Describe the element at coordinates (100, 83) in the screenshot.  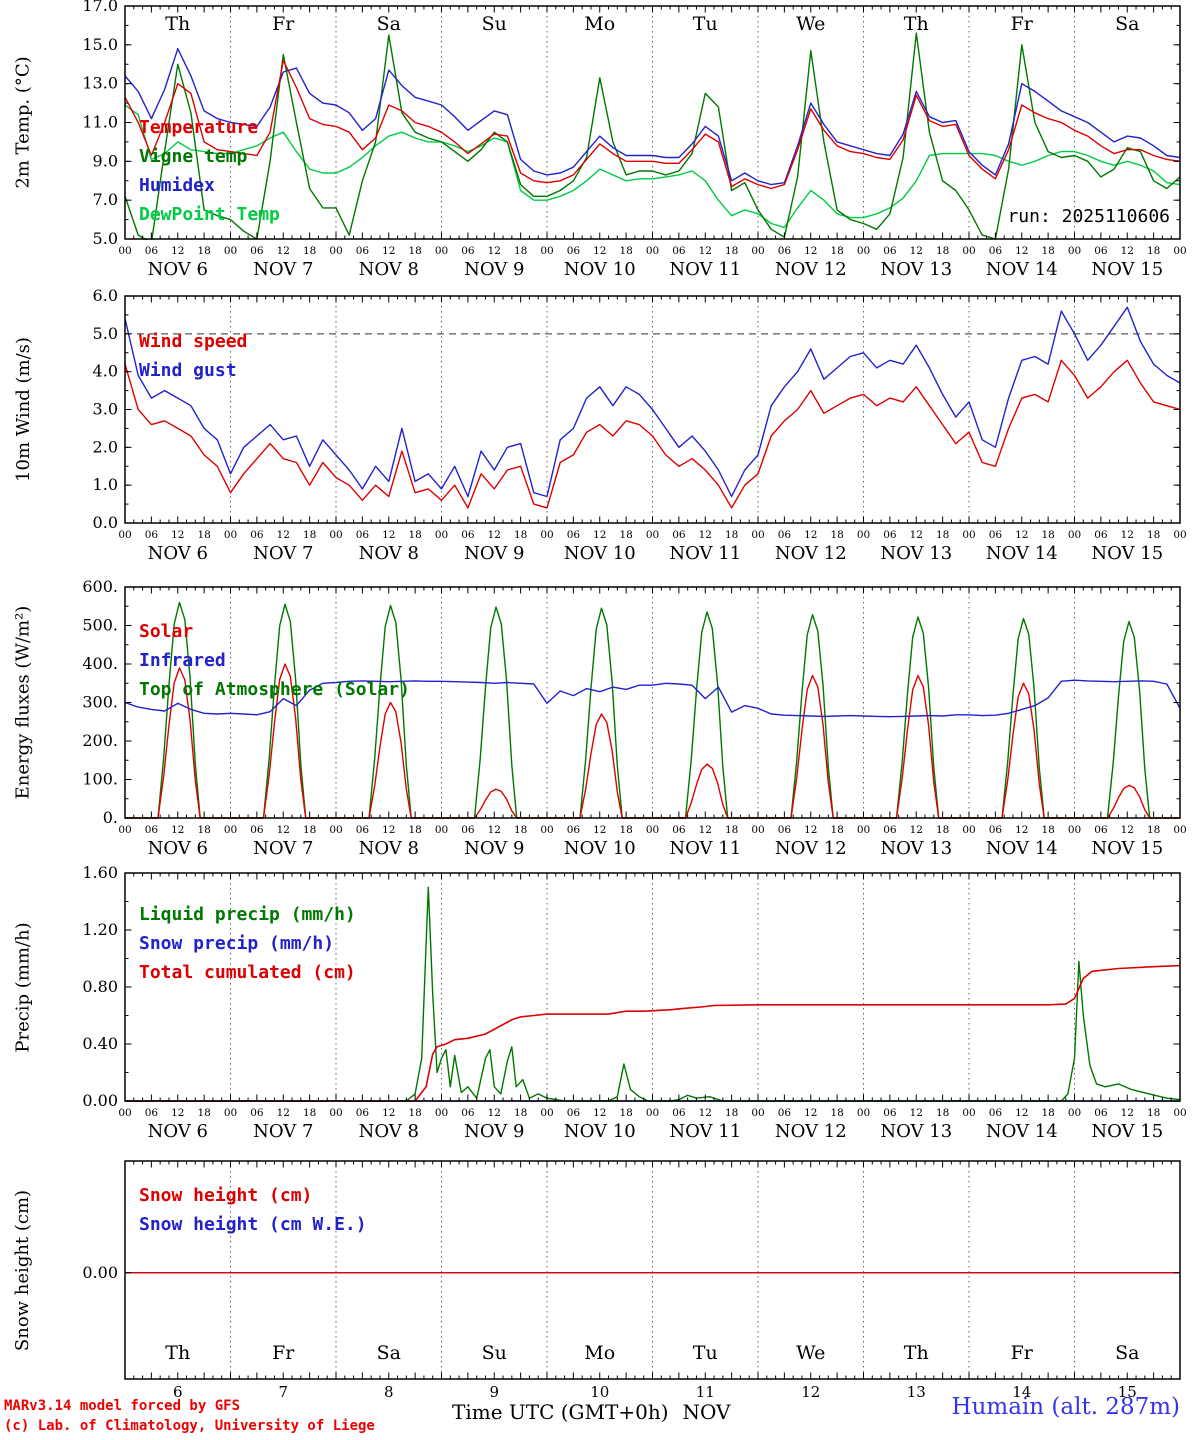
I see `svg-text: 13.0` at that location.